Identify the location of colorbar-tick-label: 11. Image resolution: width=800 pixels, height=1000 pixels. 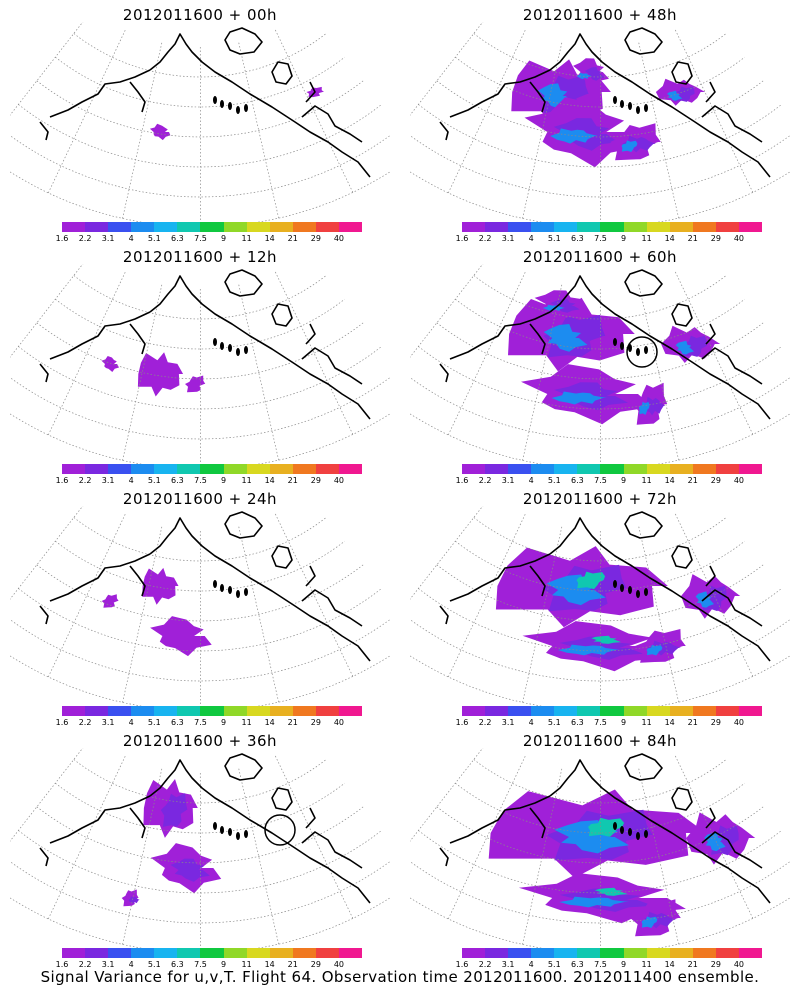
(646, 238).